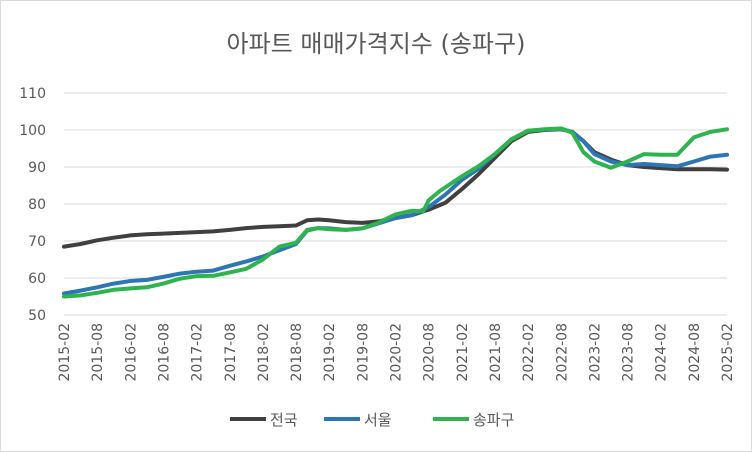 This screenshot has width=752, height=452. I want to click on x-tick-label: 2022-02, so click(529, 352).